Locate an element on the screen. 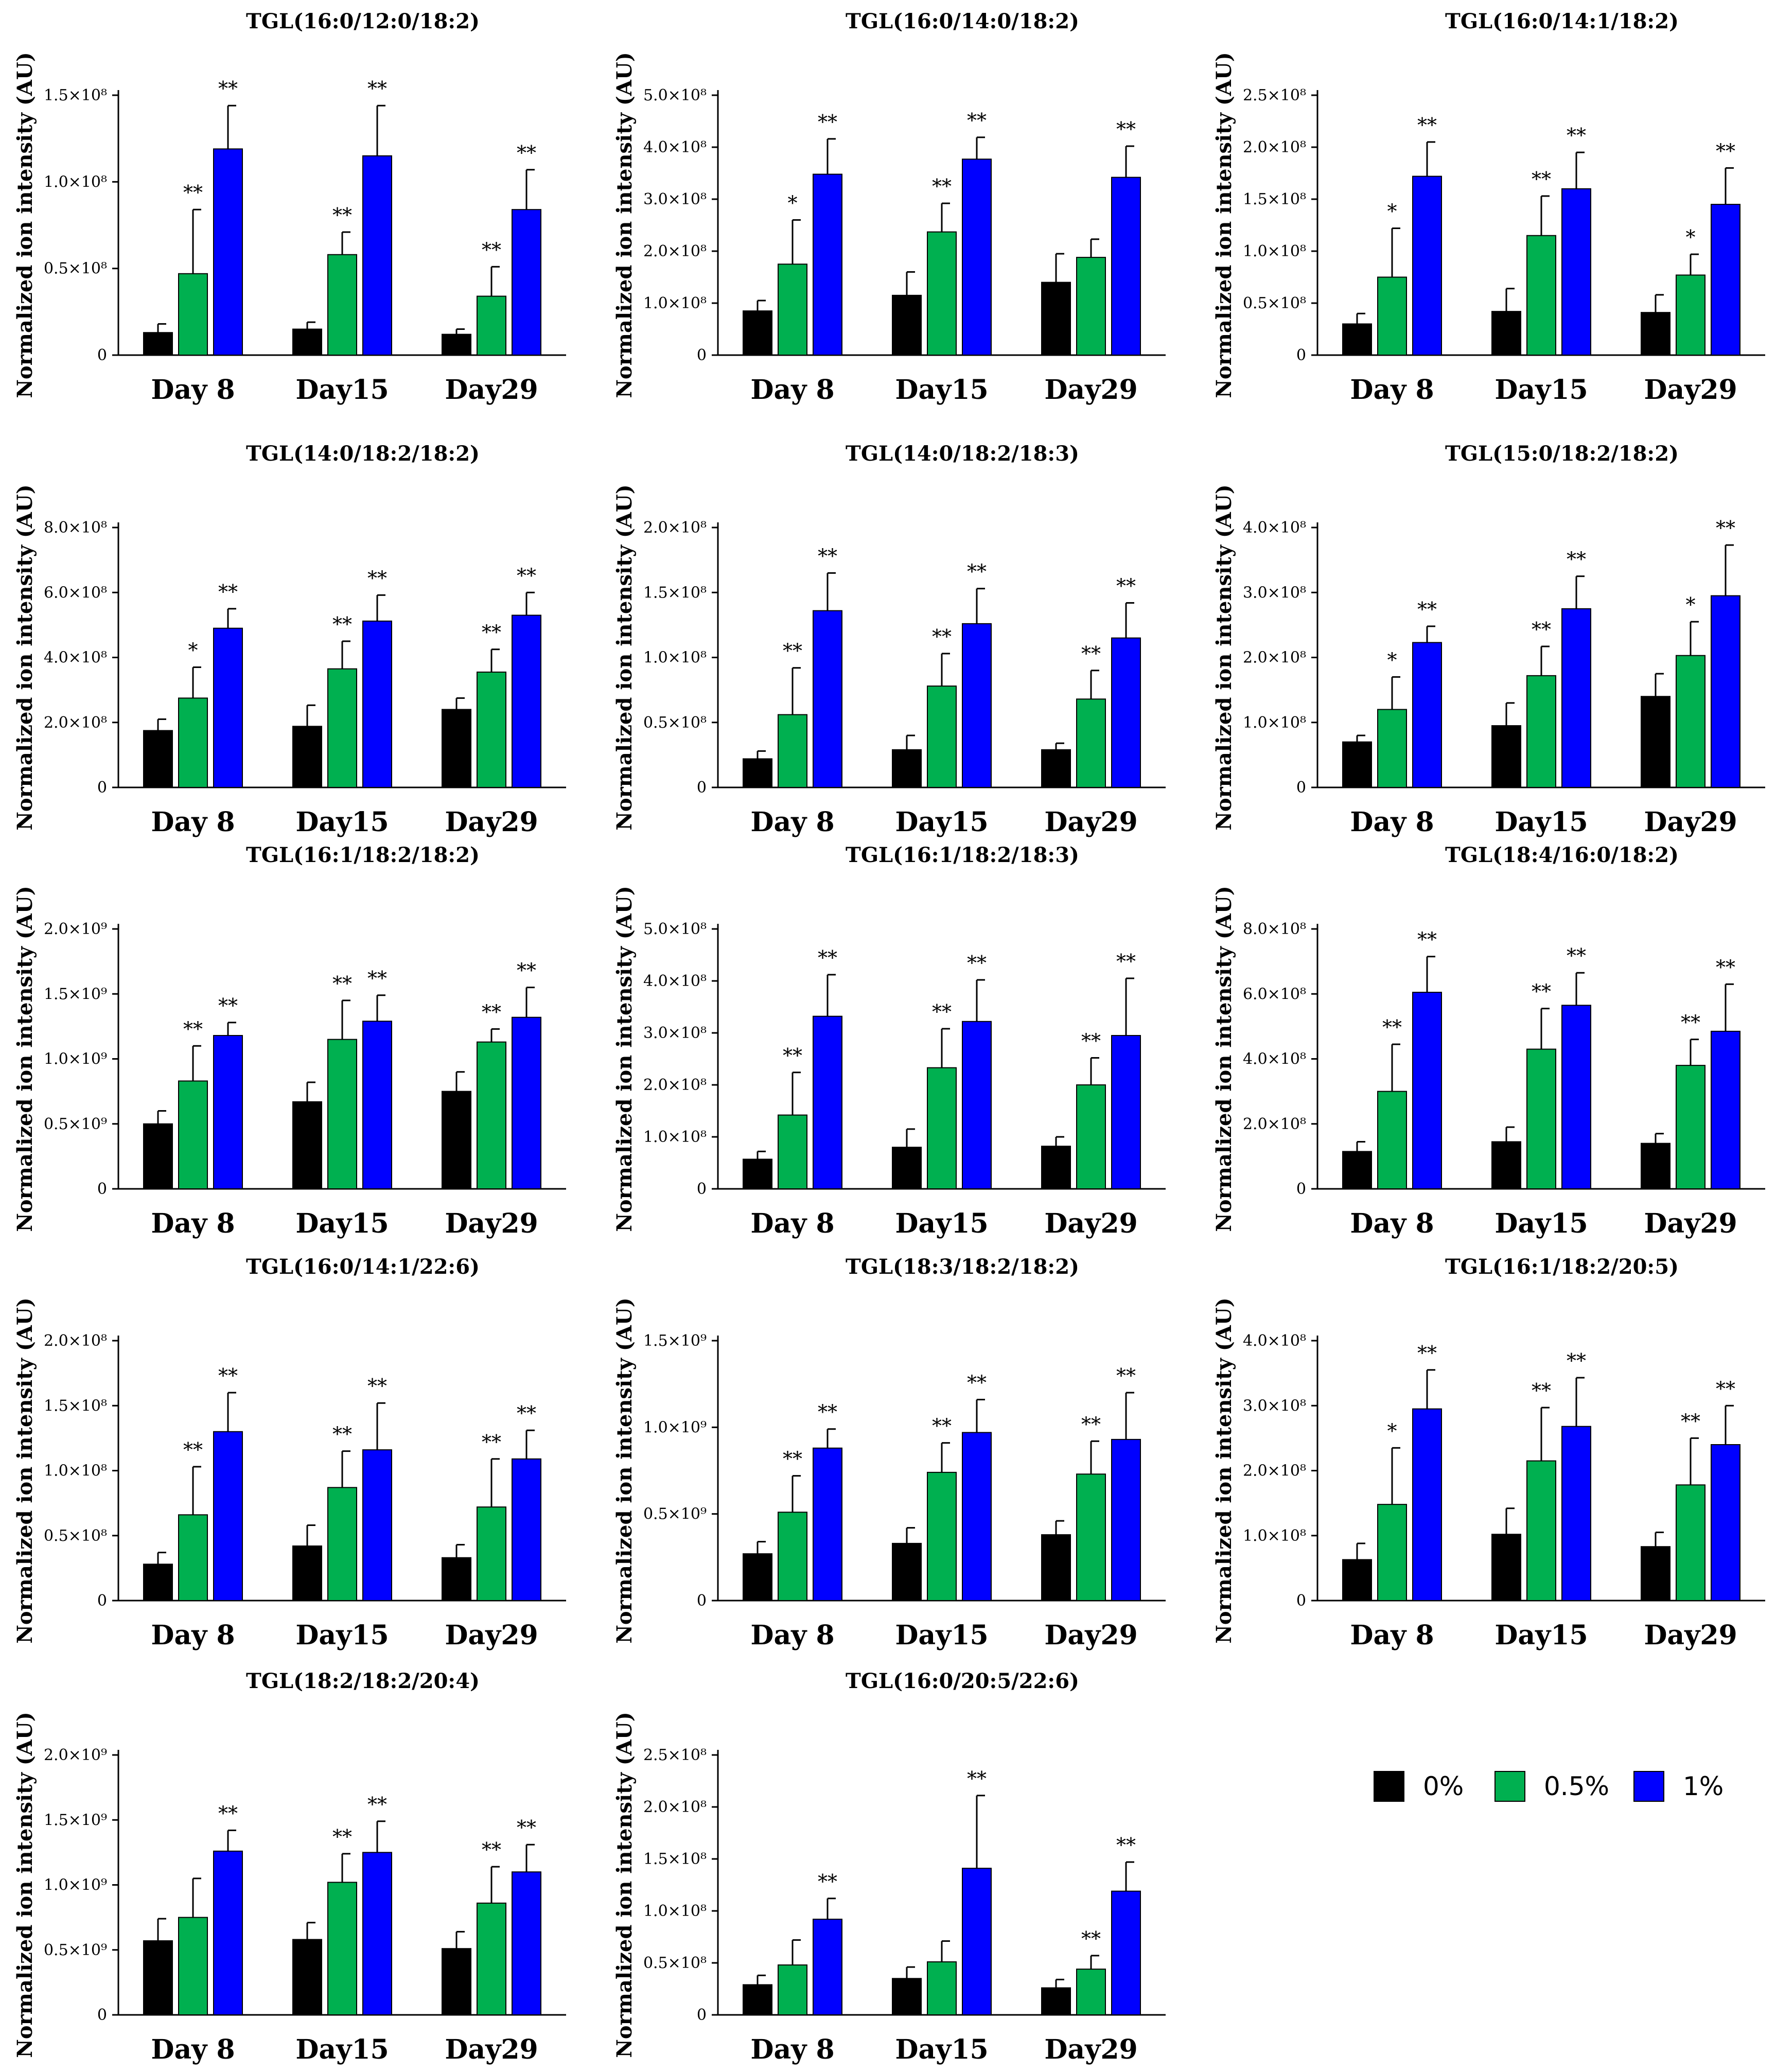 This screenshot has width=1776, height=2072. y-tick-label: 8.0×10⁸ is located at coordinates (1275, 929).